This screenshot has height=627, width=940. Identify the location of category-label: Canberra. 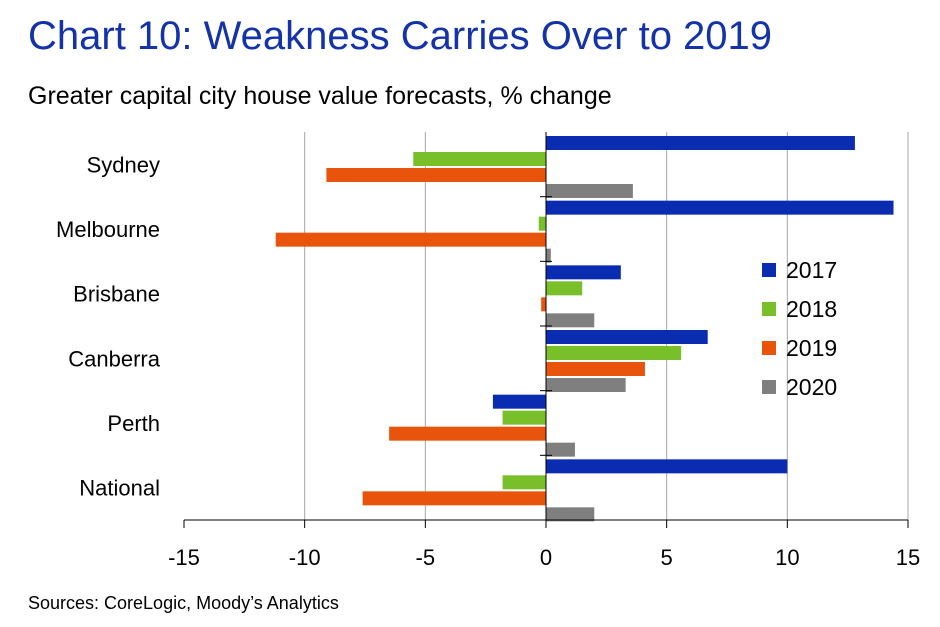
(114, 358).